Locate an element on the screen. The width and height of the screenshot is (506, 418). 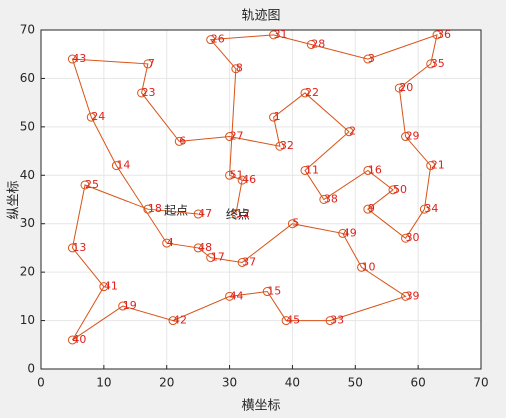
point-label: 17 is located at coordinates (218, 257).